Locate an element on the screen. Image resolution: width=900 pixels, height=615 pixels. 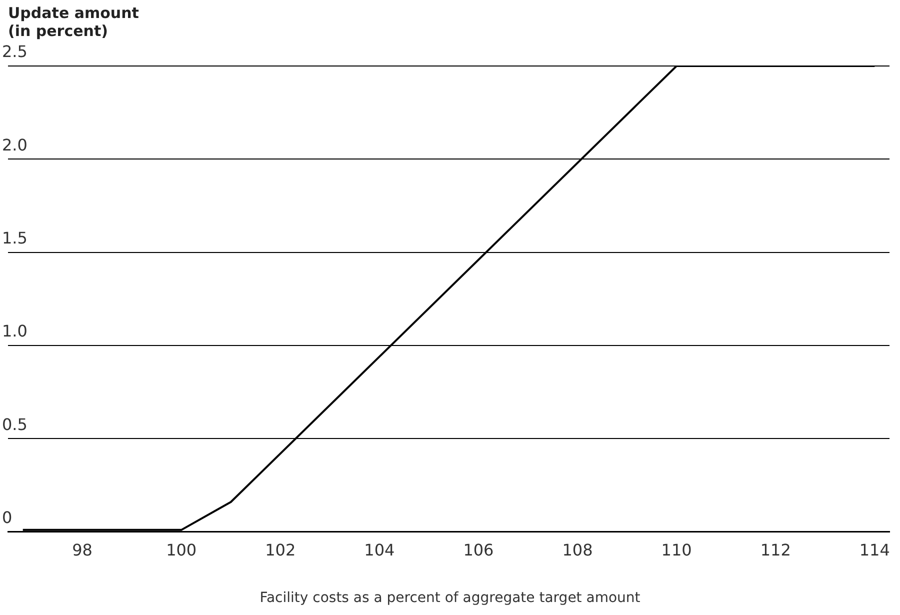
y-tick-label: 2.5 is located at coordinates (15, 52).